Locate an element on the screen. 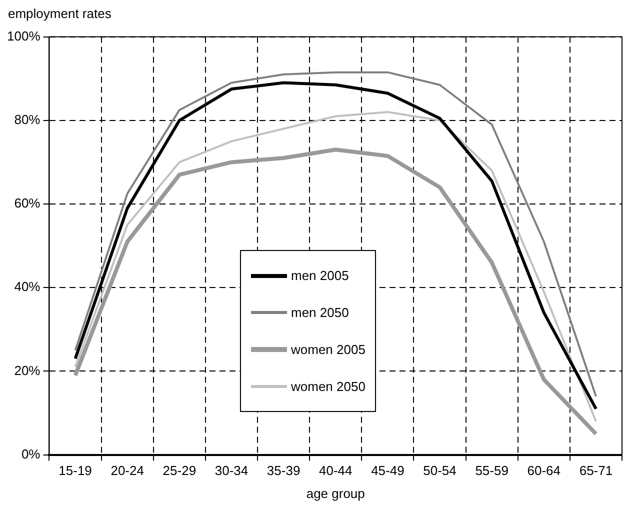 The image size is (634, 510). legend-label: men 2050 is located at coordinates (320, 312).